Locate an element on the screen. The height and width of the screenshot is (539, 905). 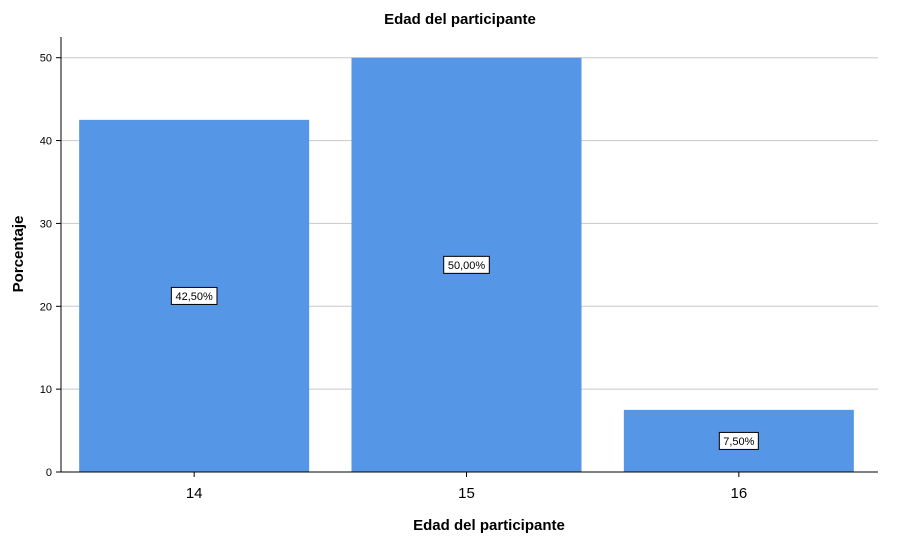
y-tick-label: 40 is located at coordinates (46, 142).